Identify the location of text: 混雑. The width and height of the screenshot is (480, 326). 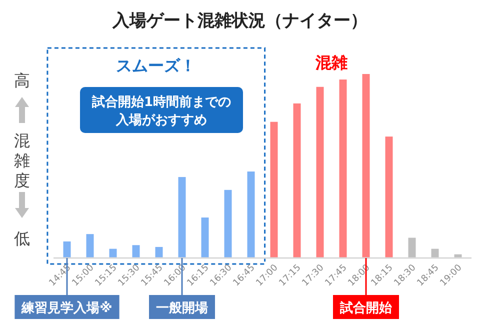
(331, 62).